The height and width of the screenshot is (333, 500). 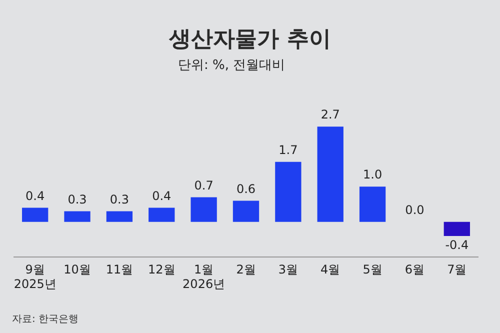 What do you see at coordinates (162, 269) in the screenshot?
I see `x-tick-label: 12월` at bounding box center [162, 269].